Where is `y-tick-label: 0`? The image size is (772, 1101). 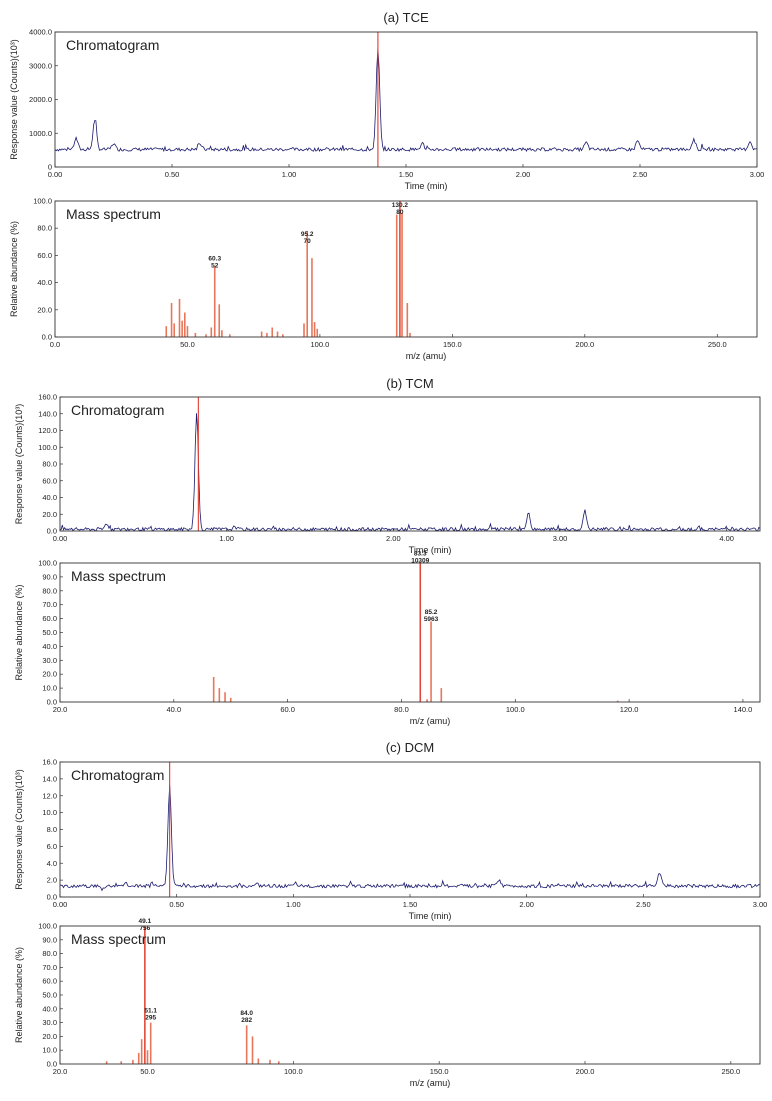 y-tick-label: 0 is located at coordinates (50, 167).